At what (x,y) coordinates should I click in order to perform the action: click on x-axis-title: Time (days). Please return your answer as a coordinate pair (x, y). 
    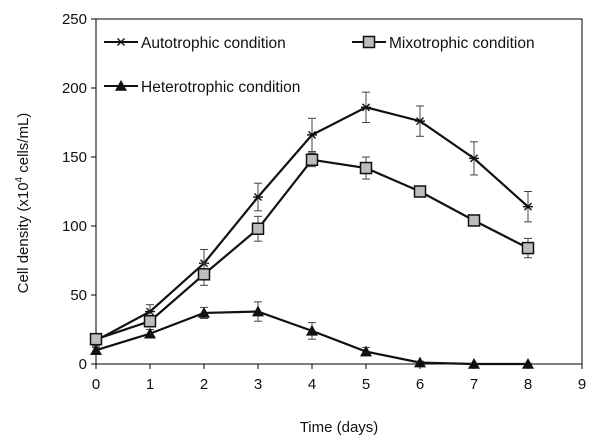
    Looking at the image, I should click on (339, 427).